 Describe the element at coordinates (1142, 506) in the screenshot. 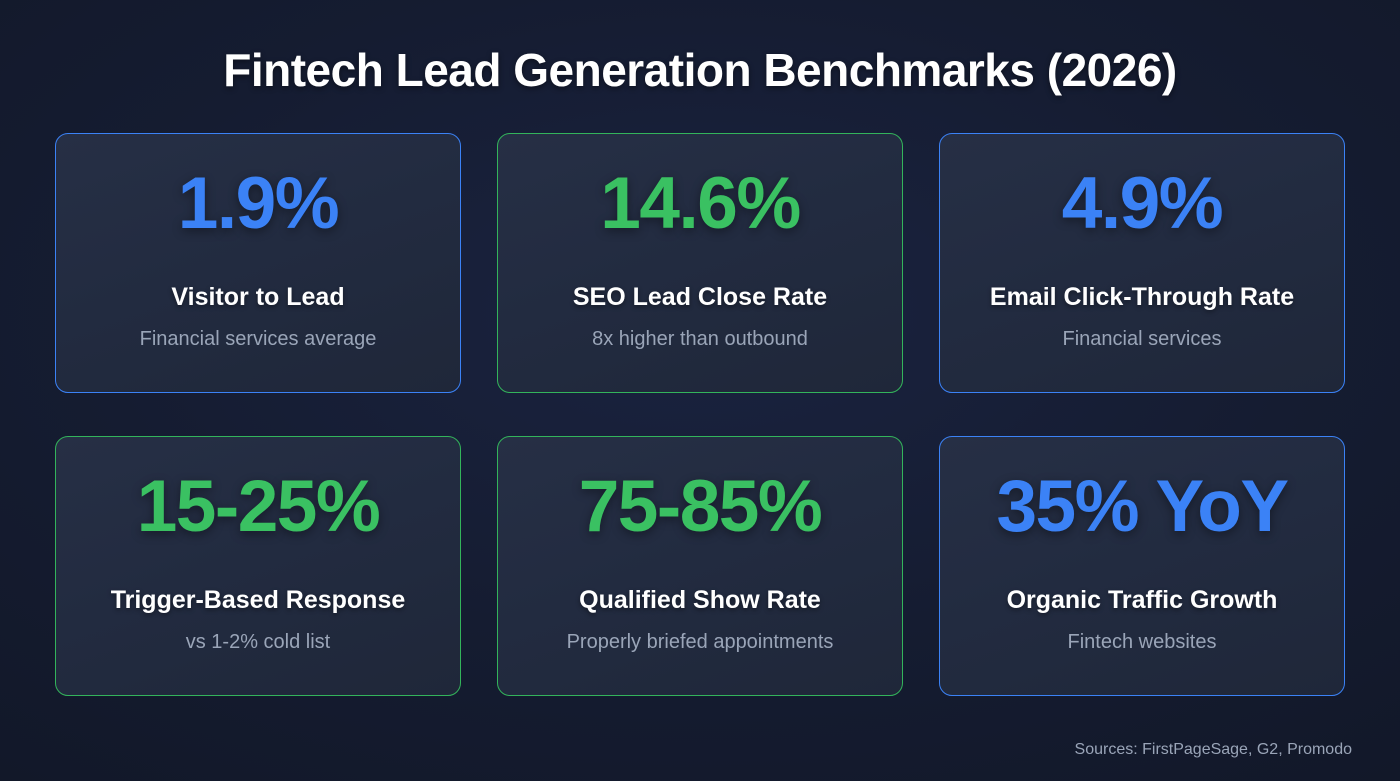

I see `stat-value: 35% YoY` at that location.